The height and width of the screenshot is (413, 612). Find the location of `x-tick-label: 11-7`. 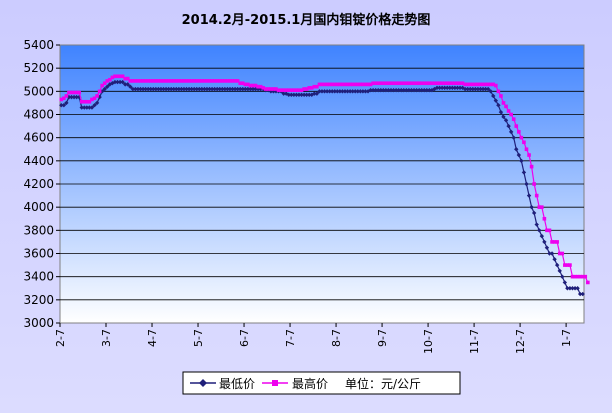

x-tick-label: 11-7 is located at coordinates (474, 341).